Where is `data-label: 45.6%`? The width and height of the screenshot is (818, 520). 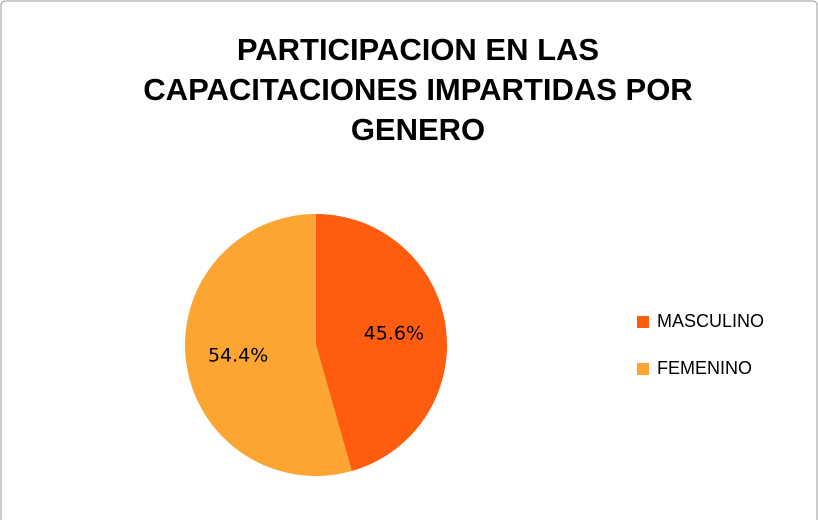 data-label: 45.6% is located at coordinates (394, 334).